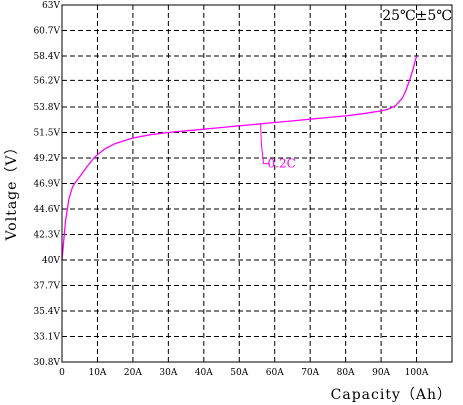 The image size is (463, 405). Describe the element at coordinates (275, 373) in the screenshot. I see `x-tick-label: 60A` at that location.